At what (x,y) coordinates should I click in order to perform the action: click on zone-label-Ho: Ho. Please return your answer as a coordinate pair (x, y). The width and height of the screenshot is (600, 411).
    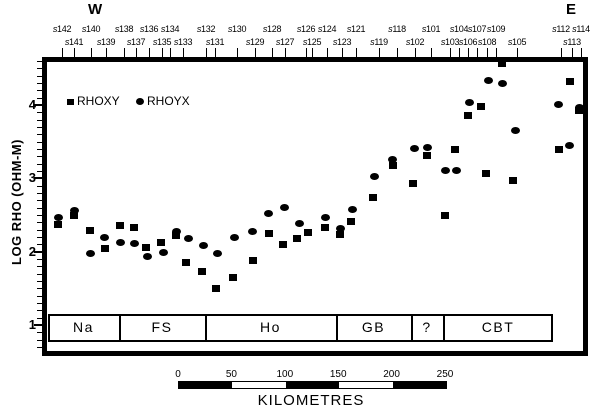
    Looking at the image, I should click on (270, 327).